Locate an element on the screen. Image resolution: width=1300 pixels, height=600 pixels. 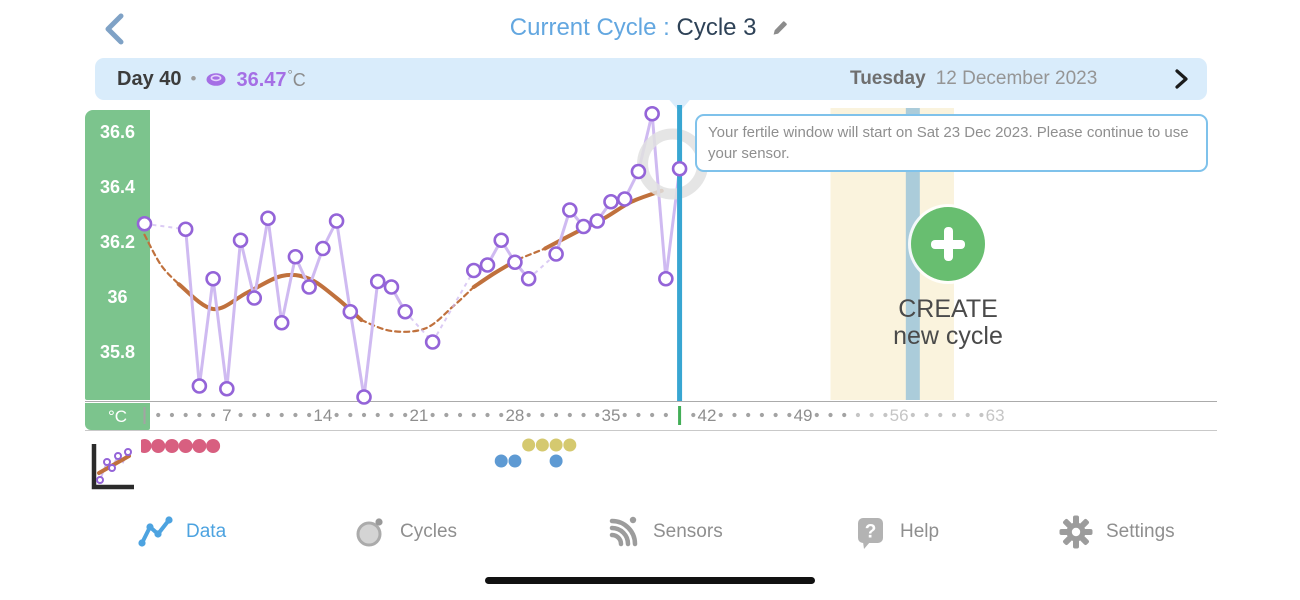
y-tick-36-4: 36.4 is located at coordinates (117, 187).